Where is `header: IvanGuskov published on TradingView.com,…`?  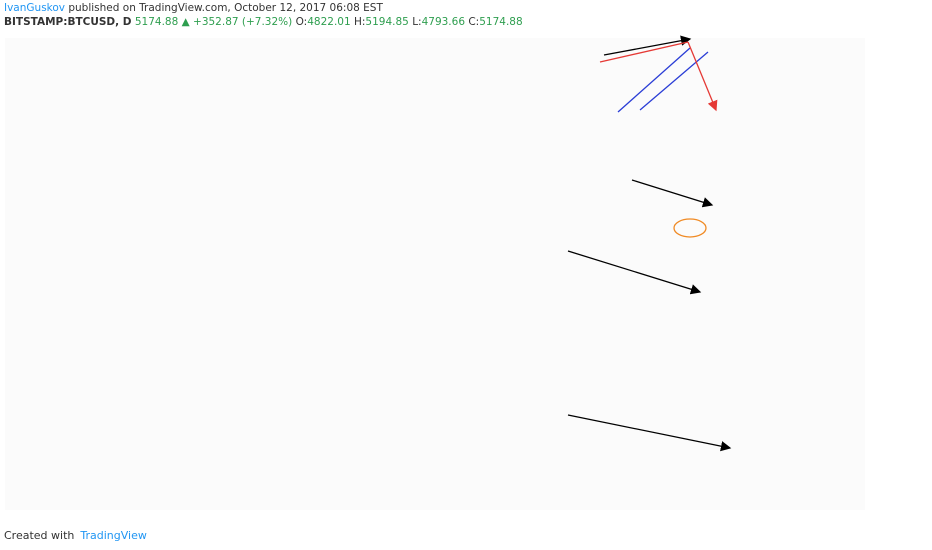 header: IvanGuskov published on TradingView.com,… is located at coordinates (263, 15).